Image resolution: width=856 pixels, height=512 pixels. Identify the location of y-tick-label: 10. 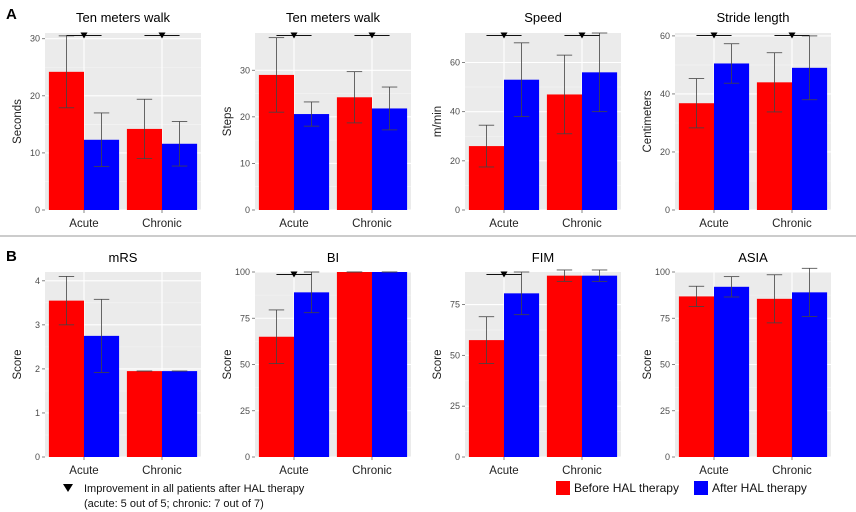
(245, 163).